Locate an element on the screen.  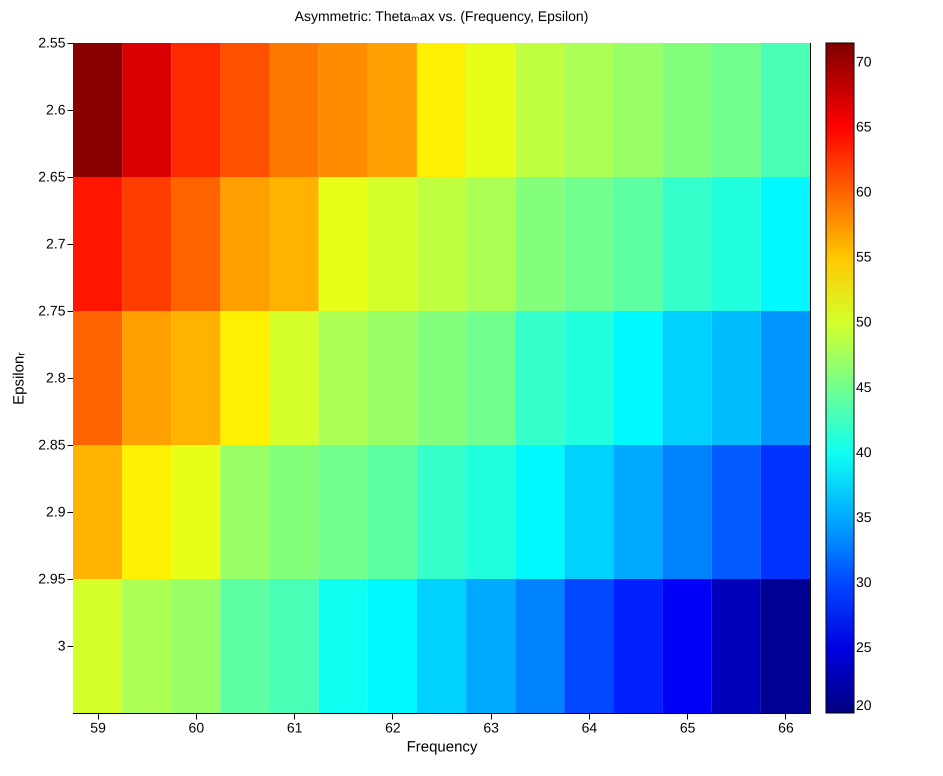
color-bar-label: 45 is located at coordinates (864, 386).